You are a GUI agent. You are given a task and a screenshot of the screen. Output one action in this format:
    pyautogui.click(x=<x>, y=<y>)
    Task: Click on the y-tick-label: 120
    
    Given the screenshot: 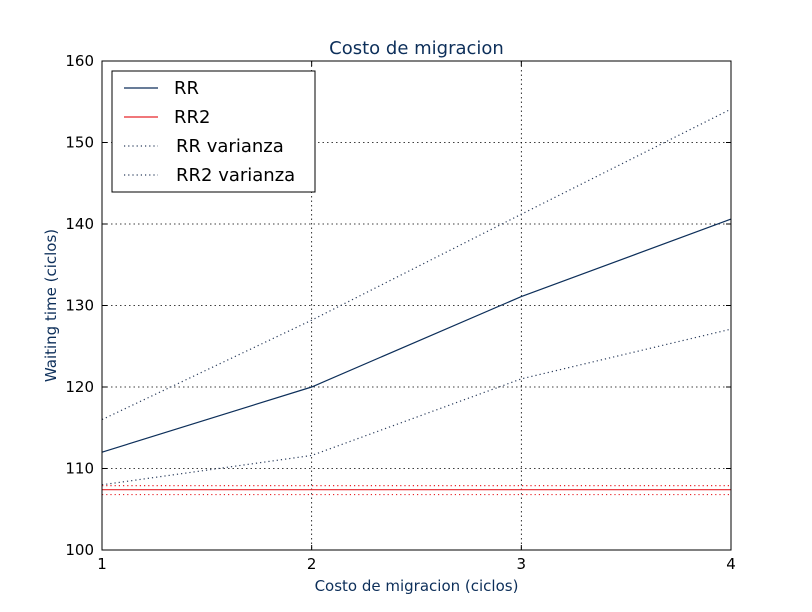 What is the action you would take?
    pyautogui.click(x=79, y=387)
    